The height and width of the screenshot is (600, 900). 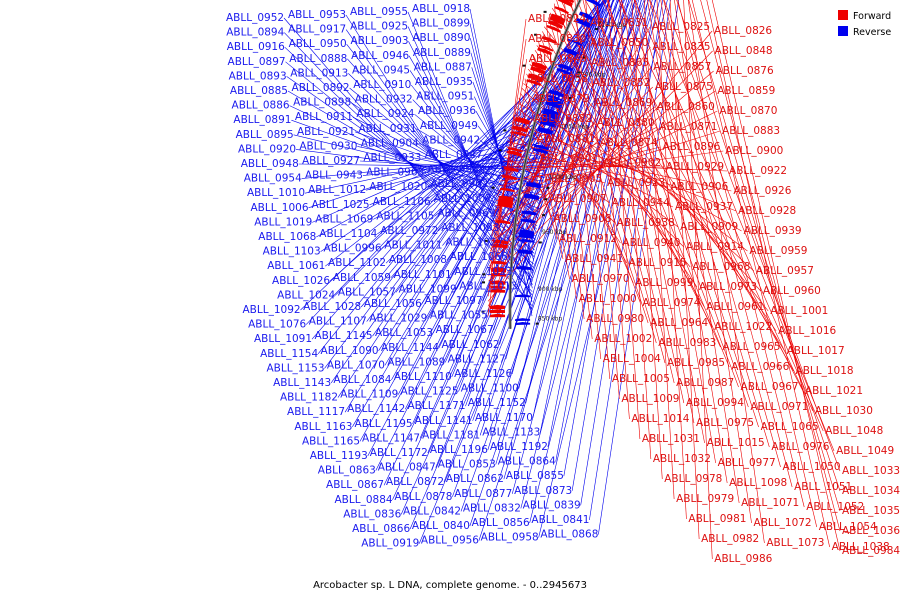 I want to click on gene-label: ABLL_0831, so click(x=619, y=23).